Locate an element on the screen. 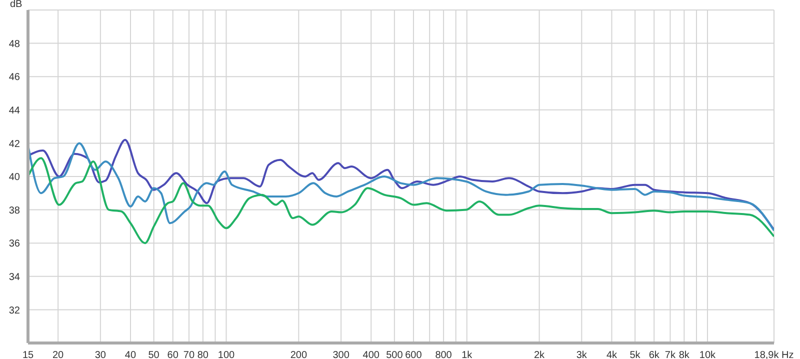 The width and height of the screenshot is (800, 359). x-tick-label: 4k is located at coordinates (612, 354).